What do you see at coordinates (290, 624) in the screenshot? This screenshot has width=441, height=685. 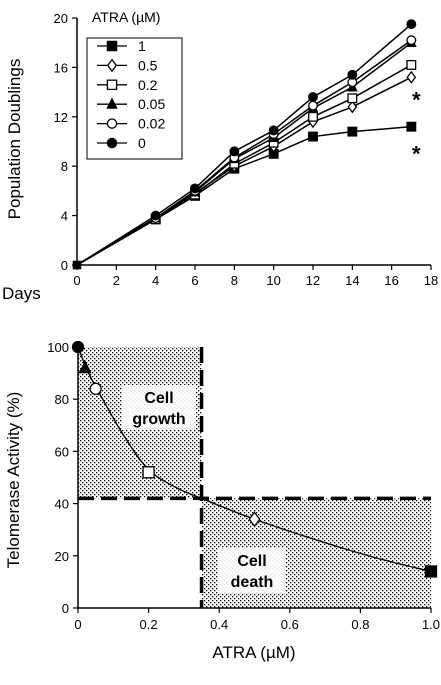 I see `x-tick-label: 0.6` at bounding box center [290, 624].